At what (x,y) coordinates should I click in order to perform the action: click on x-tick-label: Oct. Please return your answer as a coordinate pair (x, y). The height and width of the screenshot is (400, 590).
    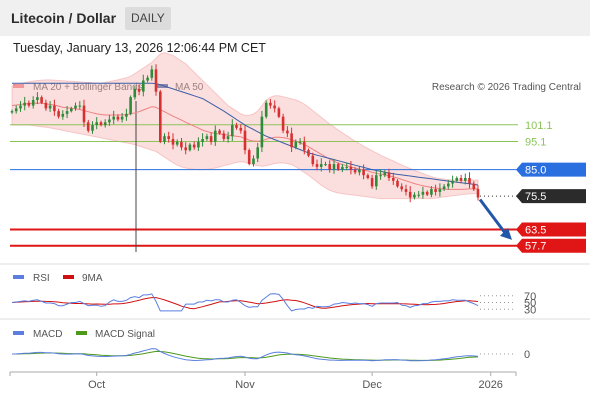
    Looking at the image, I should click on (96, 385).